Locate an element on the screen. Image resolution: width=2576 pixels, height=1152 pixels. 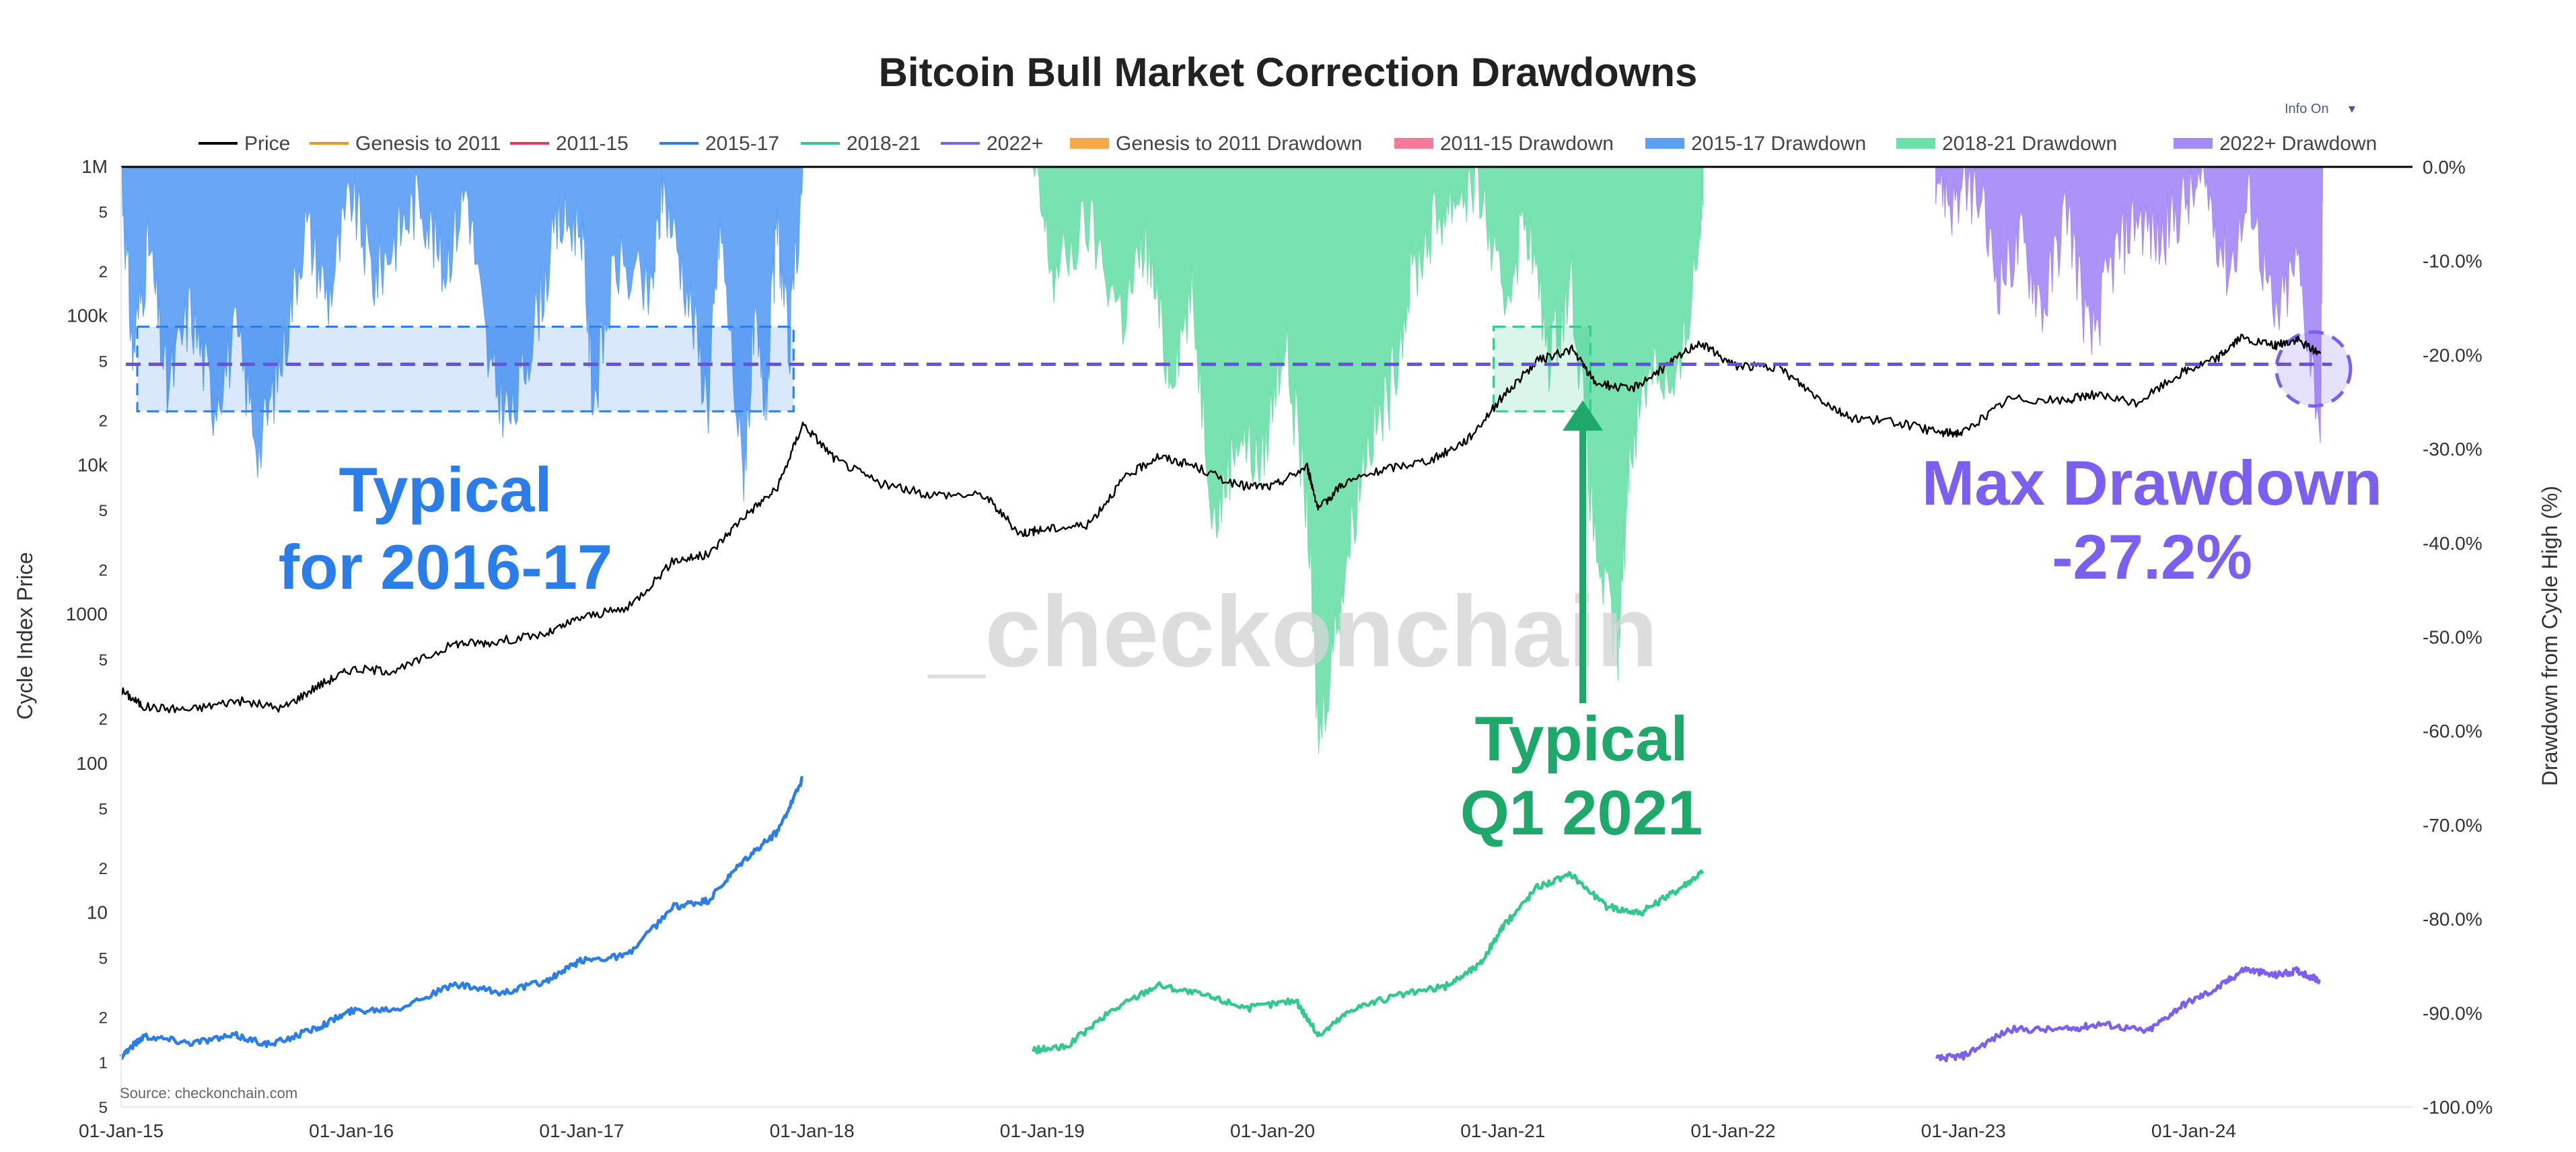
legend-label-2011-15-drawdown: 2011-15 Drawdown is located at coordinates (1527, 144).